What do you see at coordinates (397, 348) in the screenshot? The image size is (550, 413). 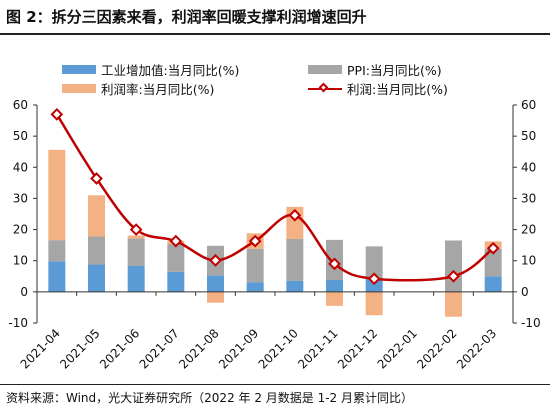 I see `x-tick-label: 2022-01` at bounding box center [397, 348].